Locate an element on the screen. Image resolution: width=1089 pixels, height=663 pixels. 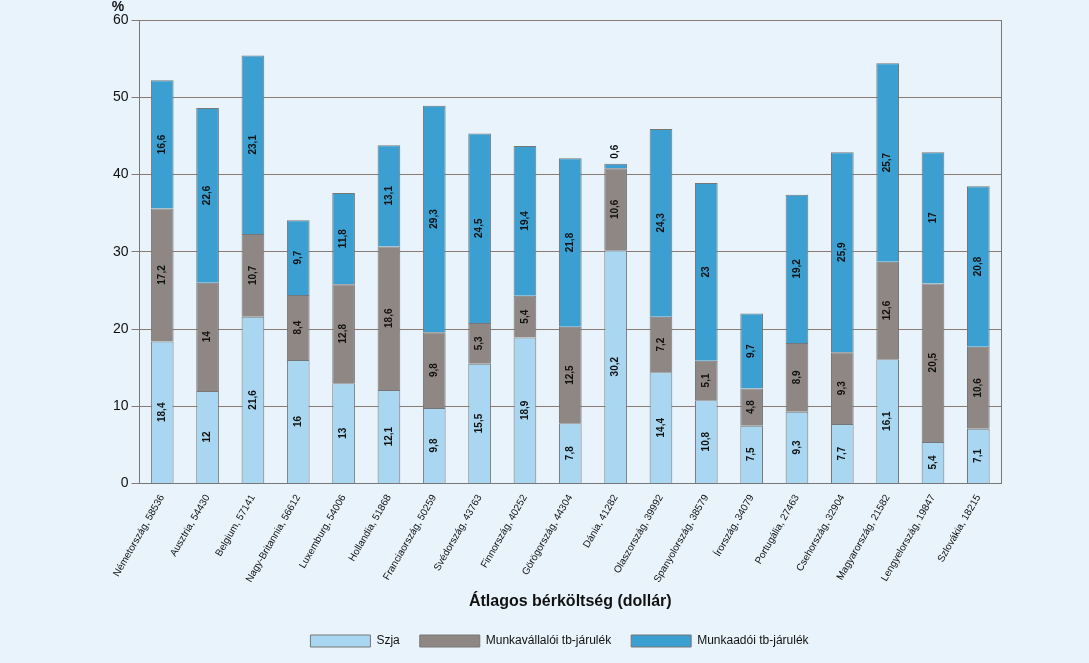
data-label: 7,5 is located at coordinates (751, 454).